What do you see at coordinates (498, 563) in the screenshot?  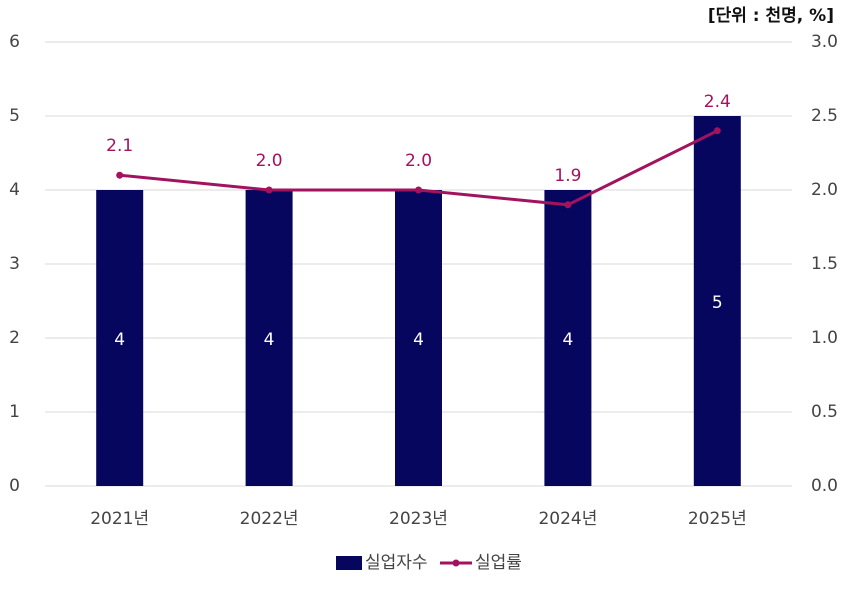 I see `legend-label: 실업률` at bounding box center [498, 563].